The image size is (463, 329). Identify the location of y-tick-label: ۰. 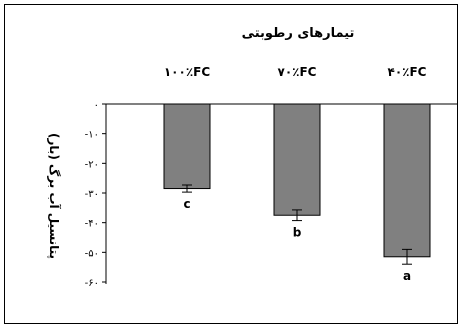
(96, 105).